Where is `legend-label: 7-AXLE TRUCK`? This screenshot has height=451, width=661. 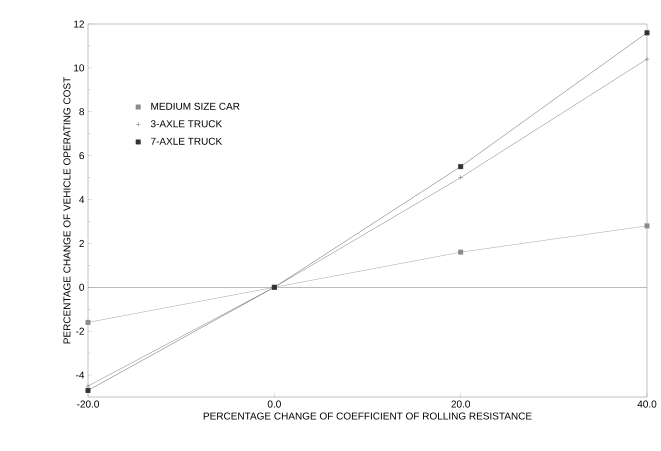 legend-label: 7-AXLE TRUCK is located at coordinates (186, 141).